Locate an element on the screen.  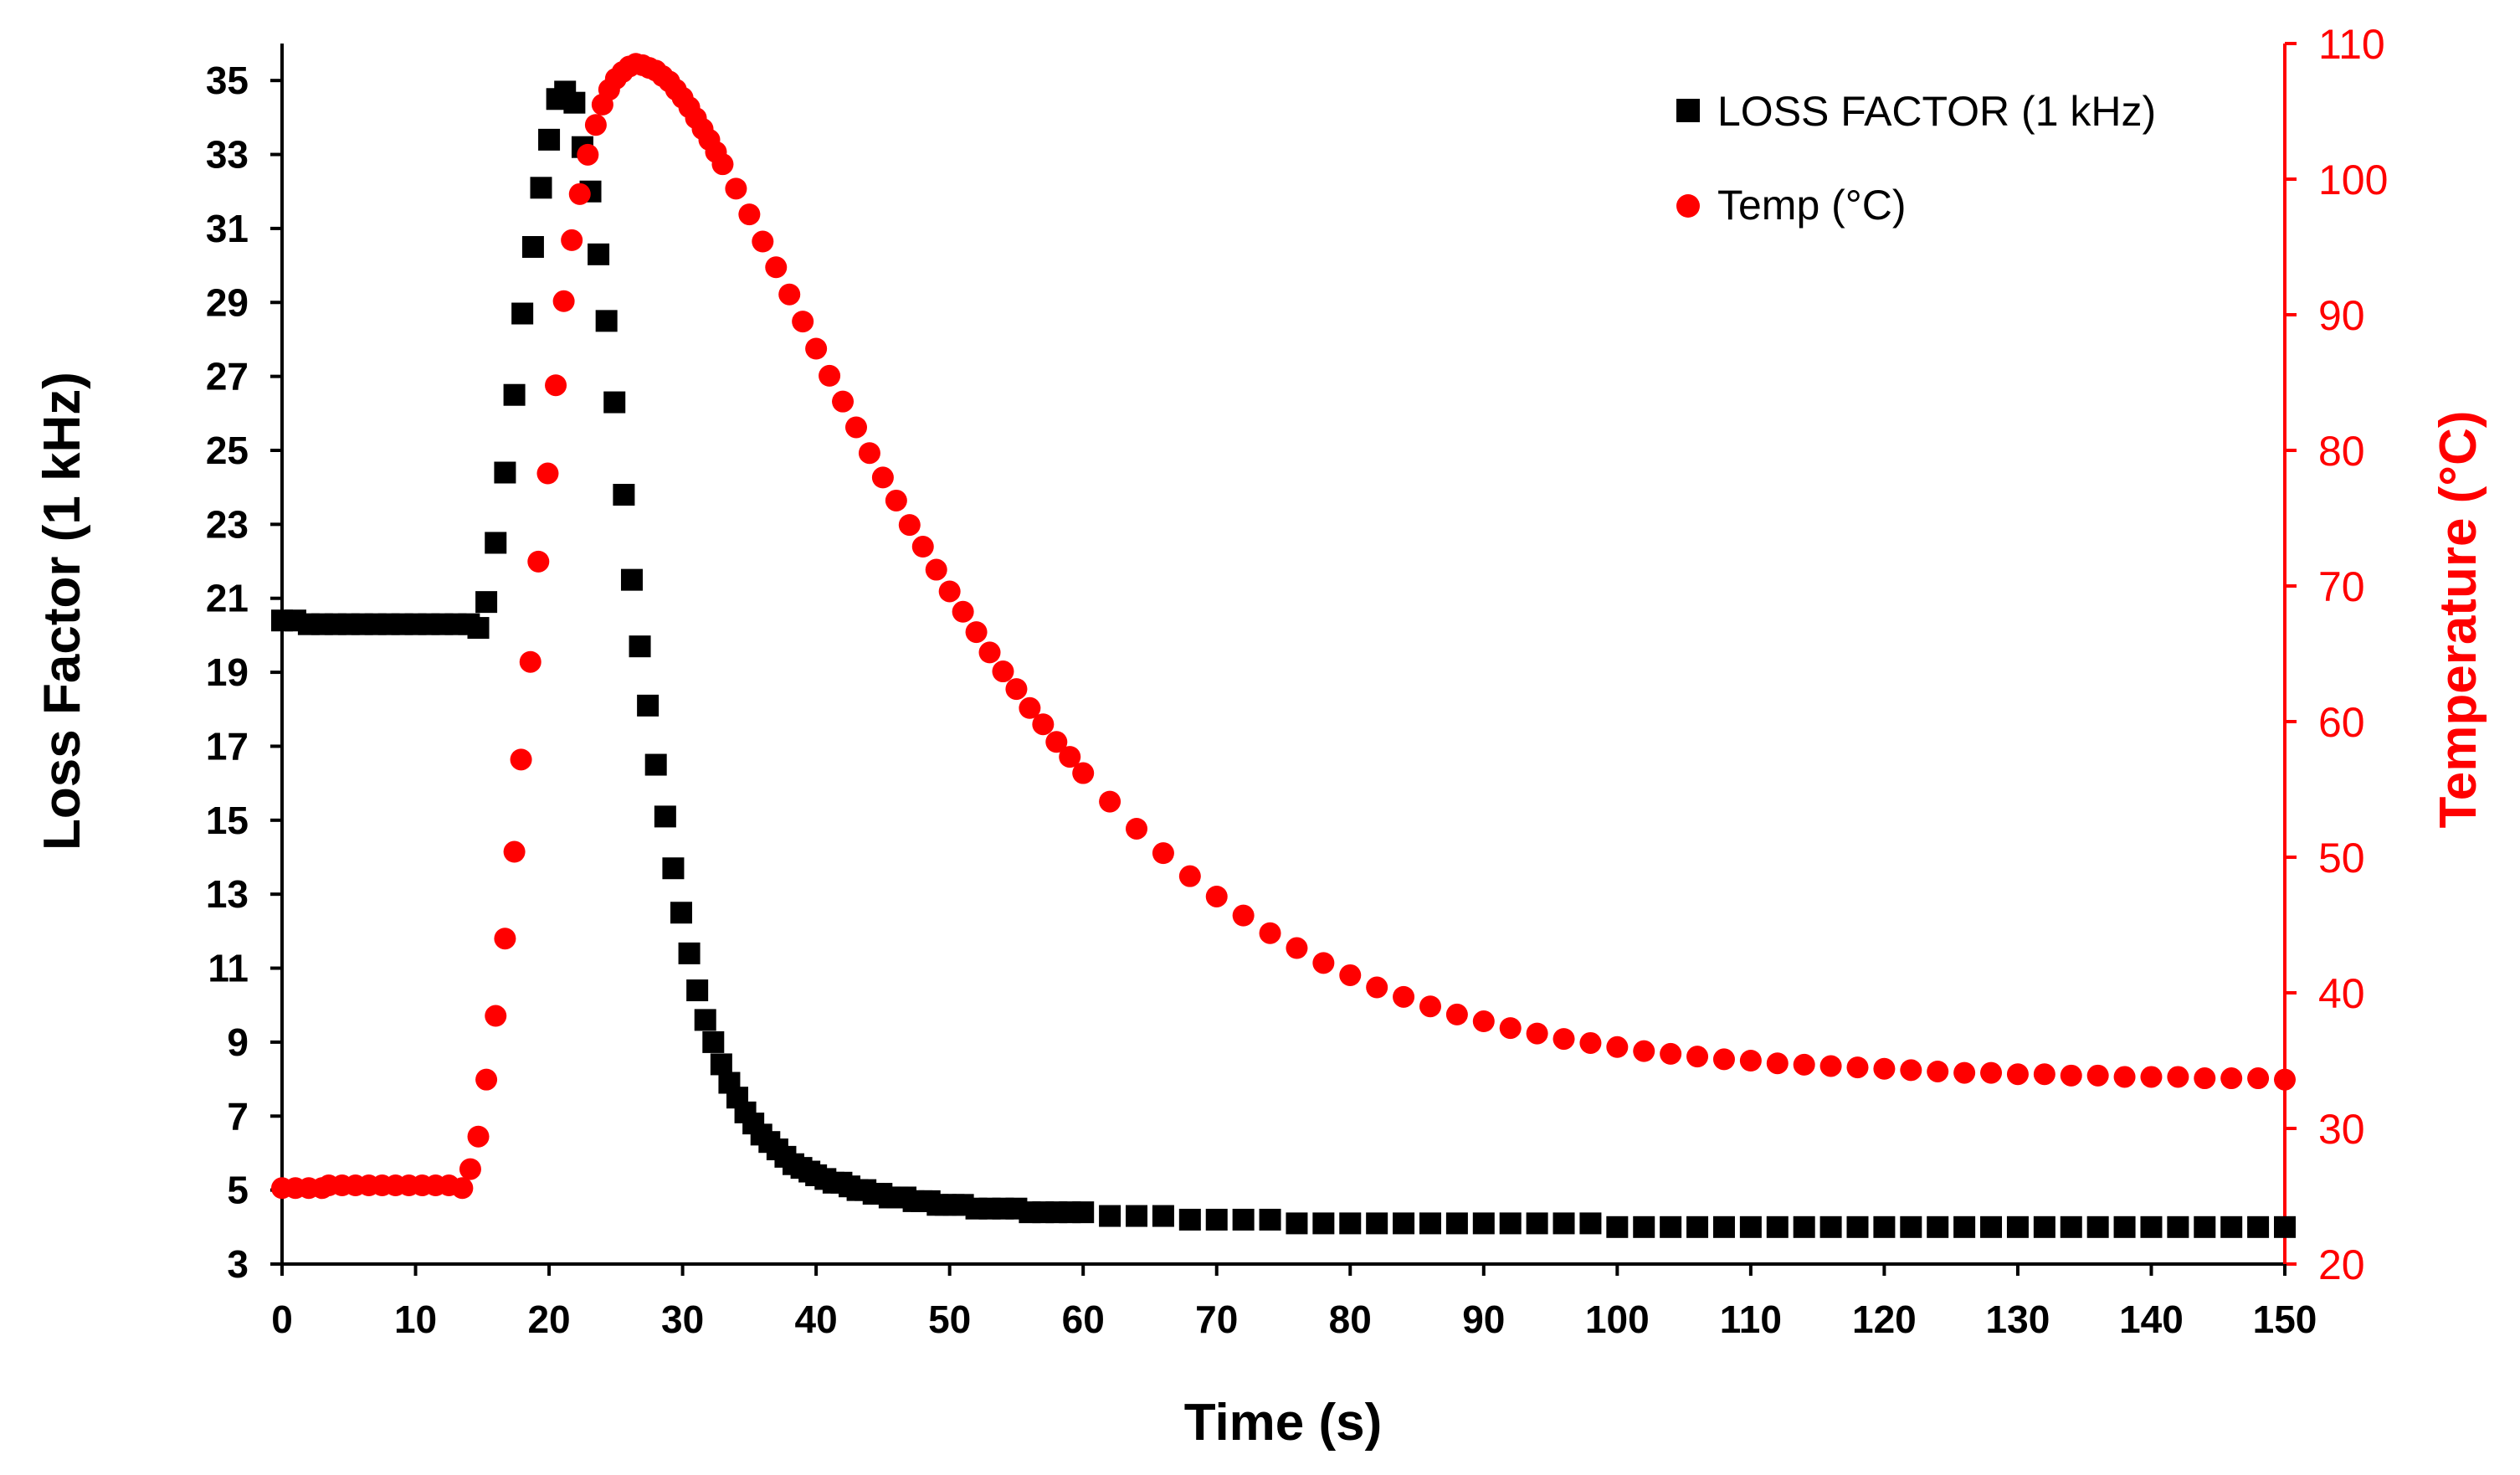
y-tick-label: 11 is located at coordinates (228, 968).